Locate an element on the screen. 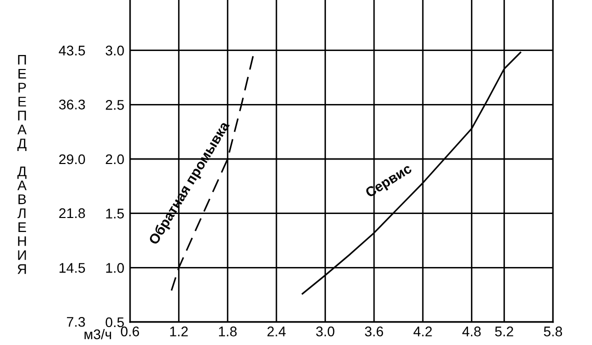  text: ПЕРЕПАД ДАВЛЕНИЯ is located at coordinates (22, 164).